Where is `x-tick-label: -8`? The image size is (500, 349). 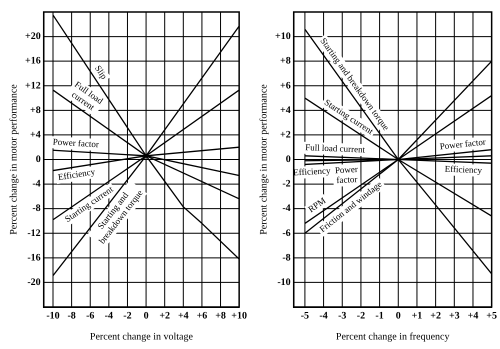
x-tick-label: -8 is located at coordinates (71, 316).